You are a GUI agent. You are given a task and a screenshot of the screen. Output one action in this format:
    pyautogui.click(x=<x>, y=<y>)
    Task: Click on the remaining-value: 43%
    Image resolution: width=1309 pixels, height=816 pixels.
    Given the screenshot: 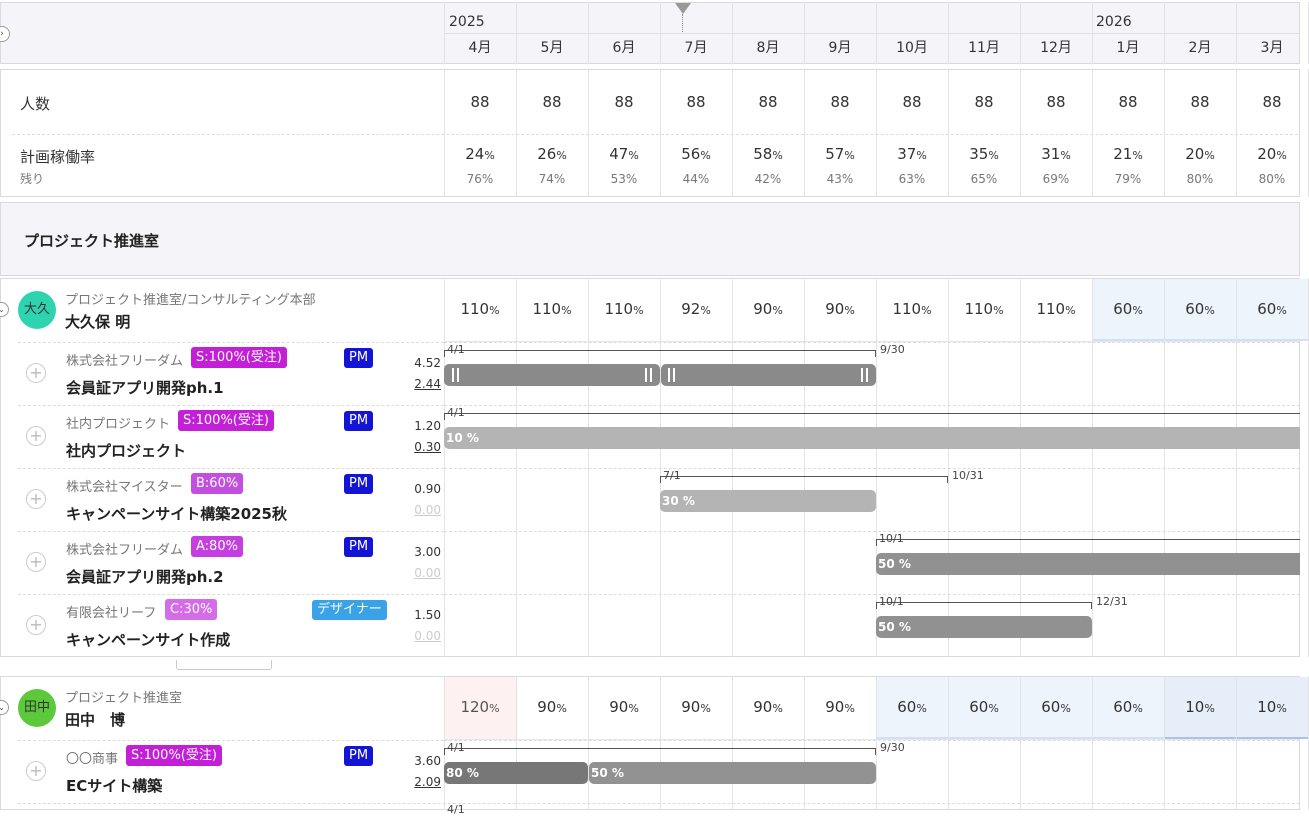 What is the action you would take?
    pyautogui.click(x=840, y=179)
    